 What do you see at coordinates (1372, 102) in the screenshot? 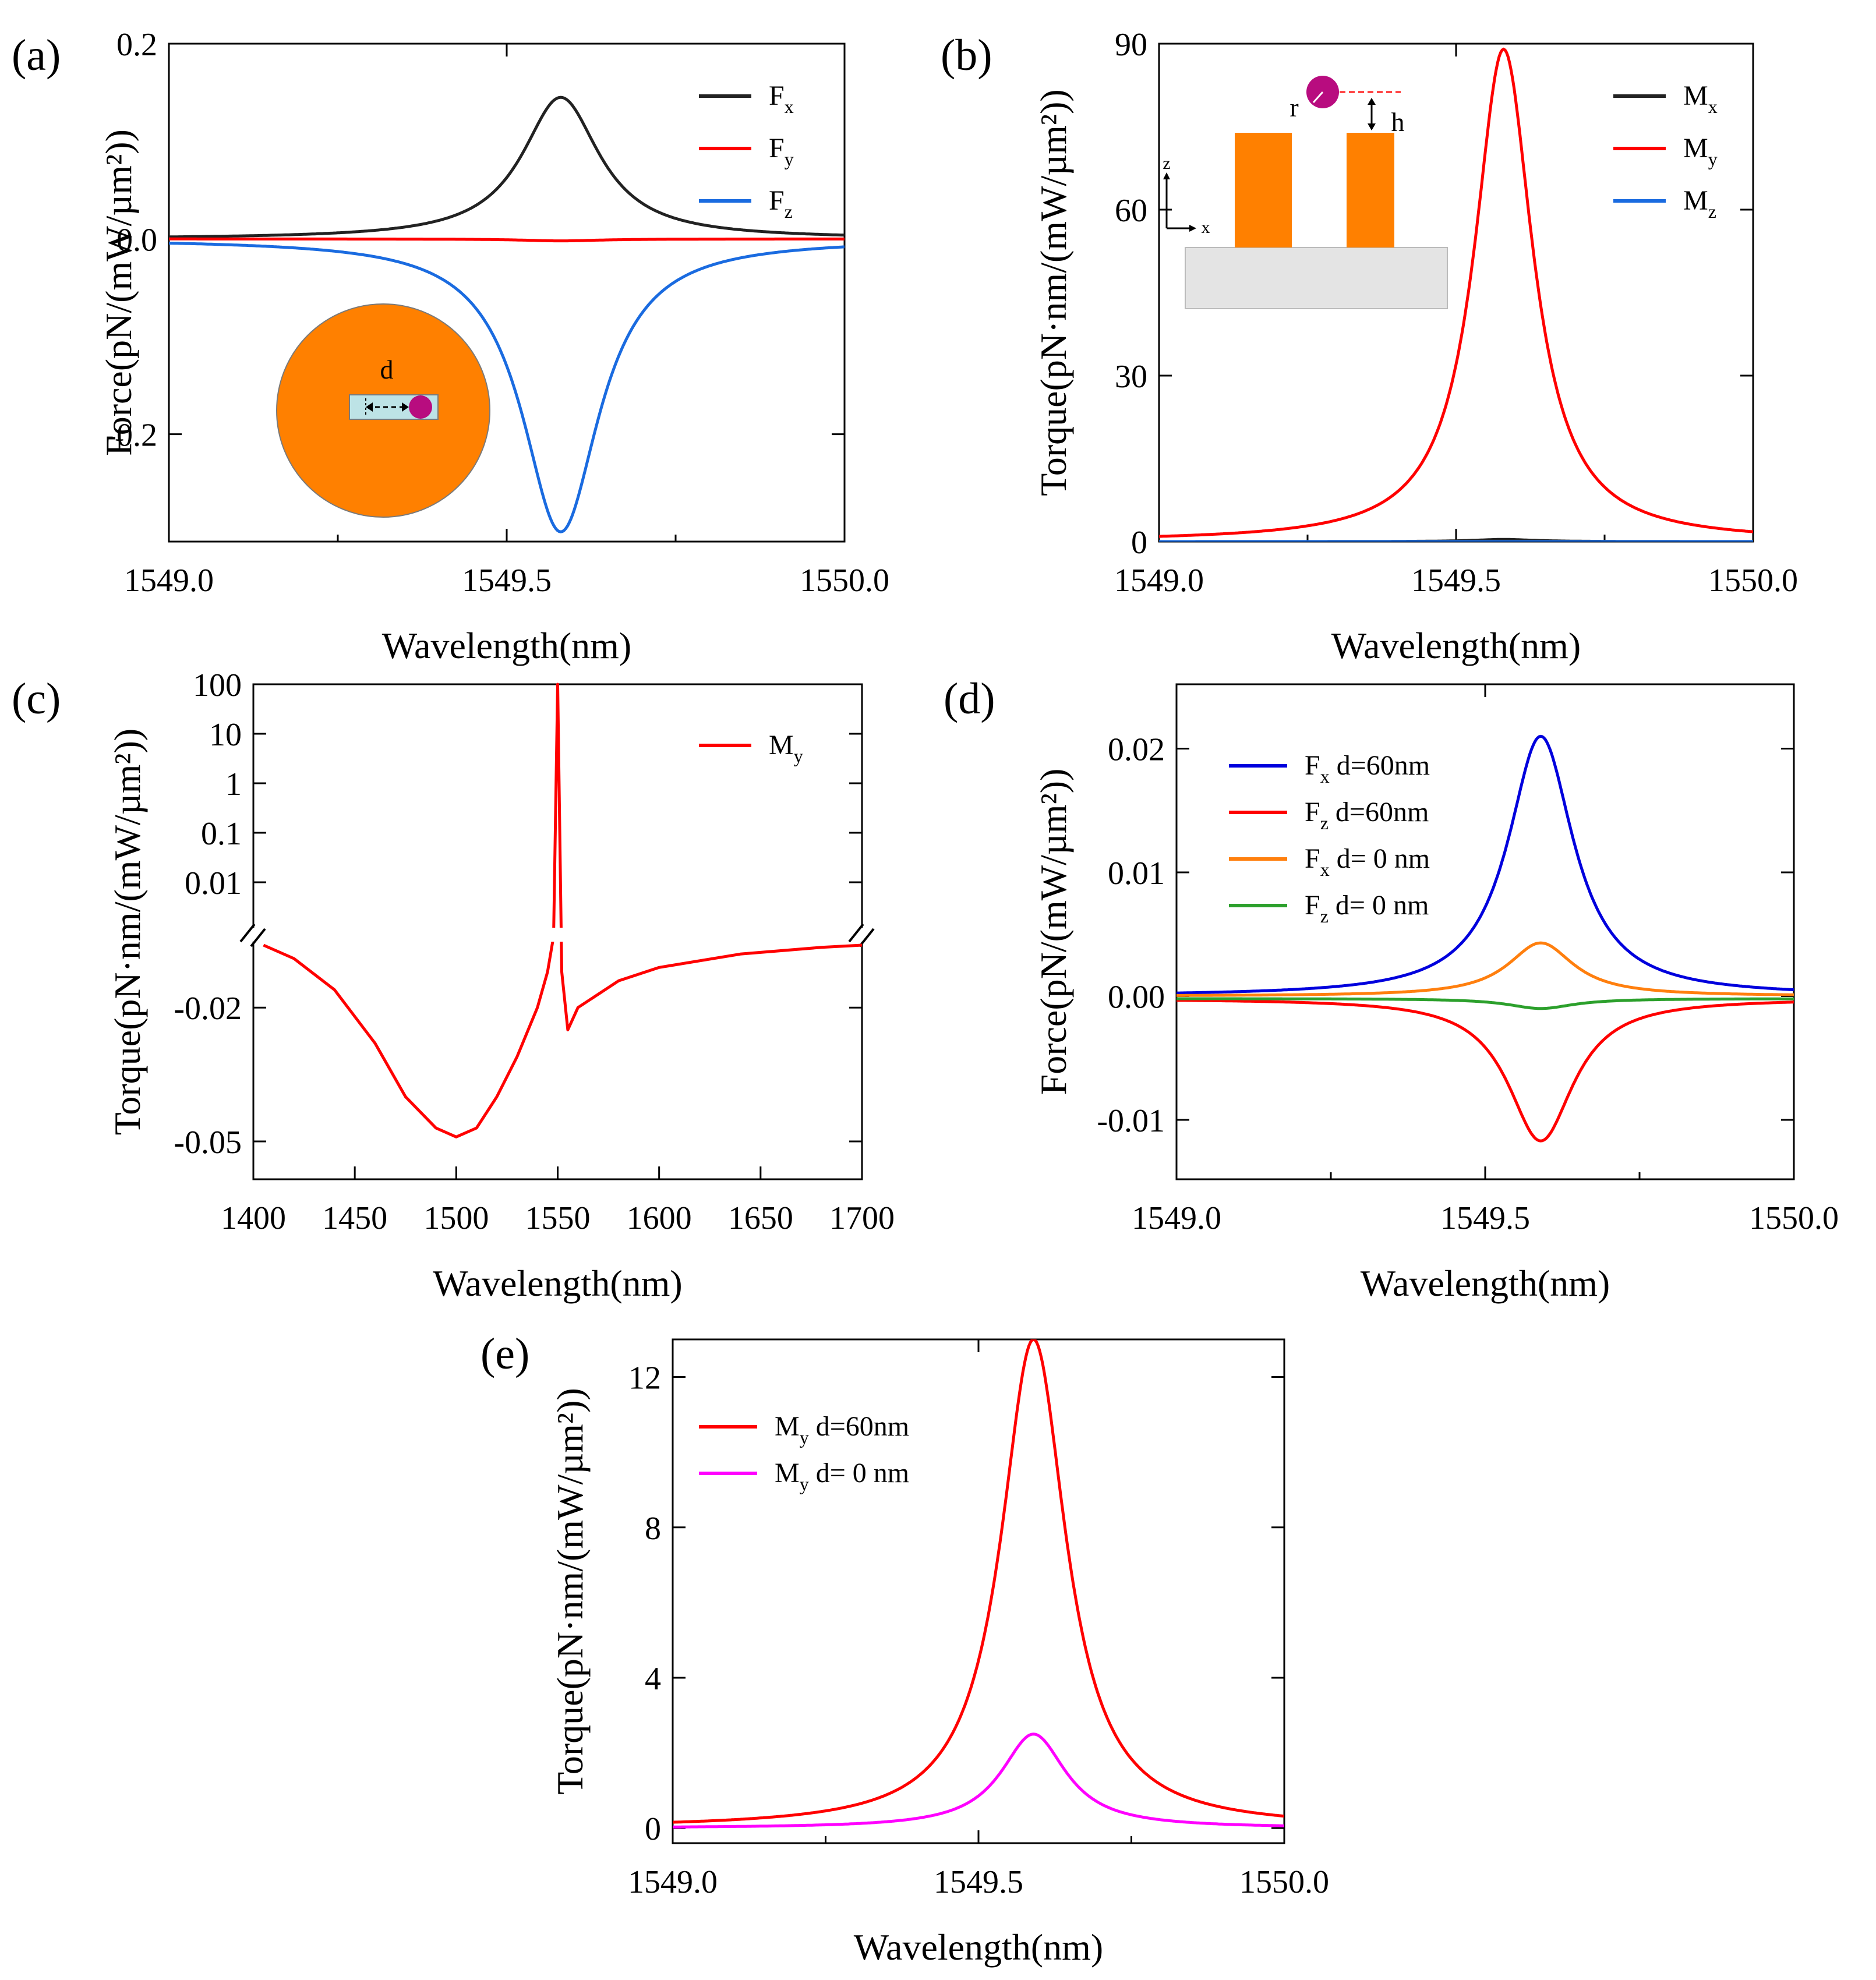
I see `arrow-head-up` at bounding box center [1372, 102].